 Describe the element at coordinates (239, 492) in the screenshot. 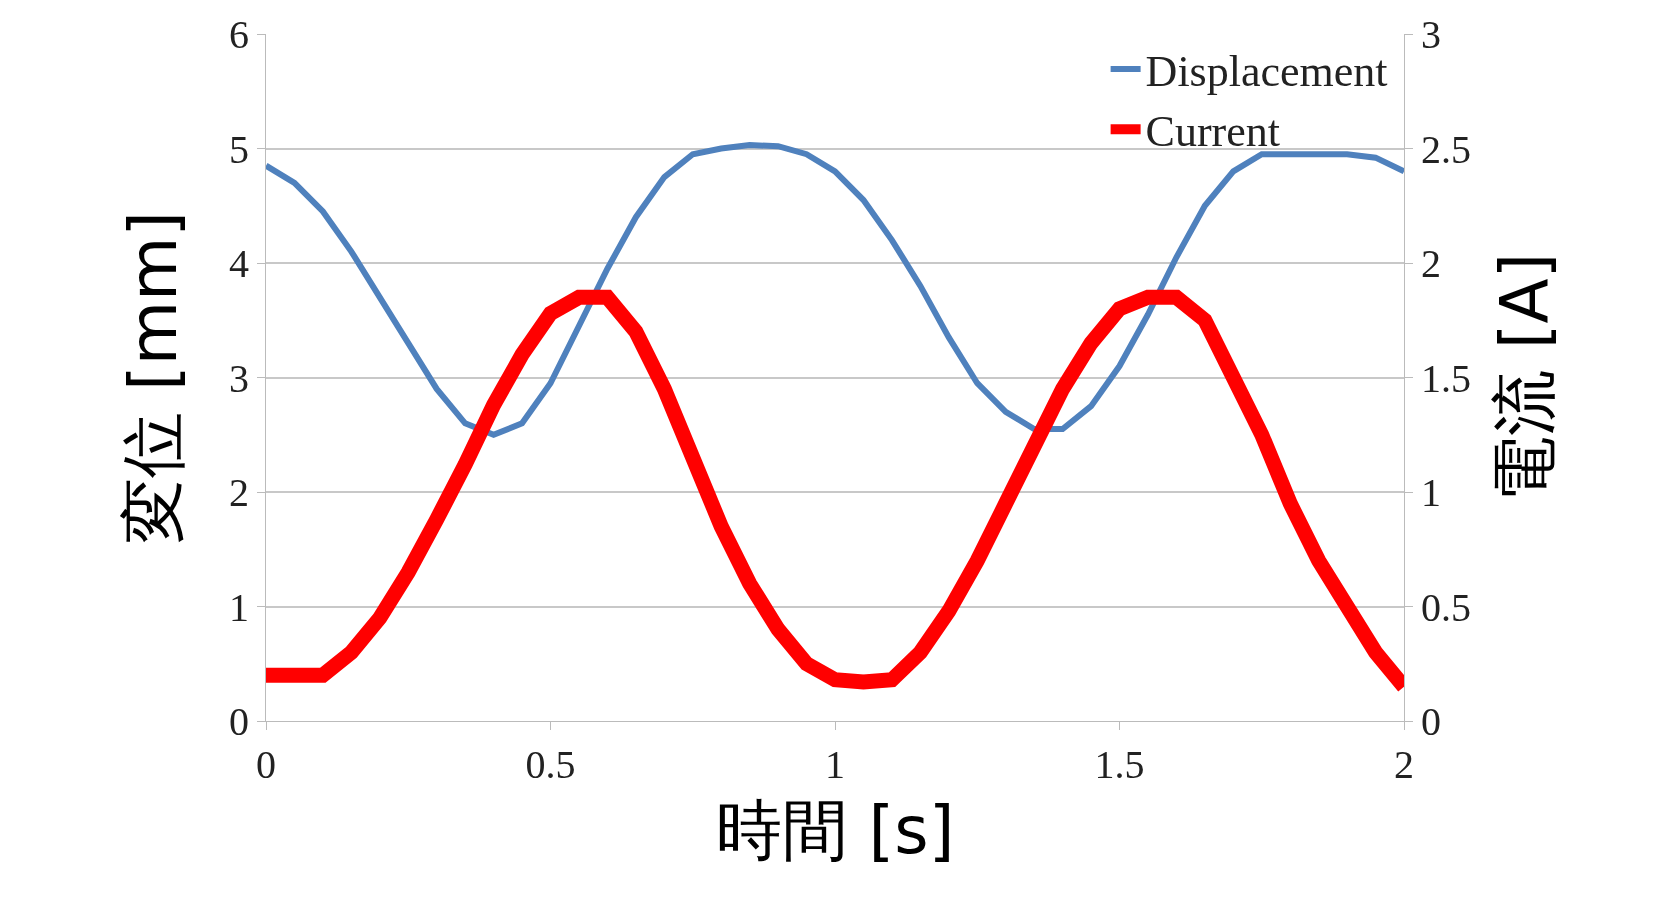

I see `y-tick-label: 2` at that location.